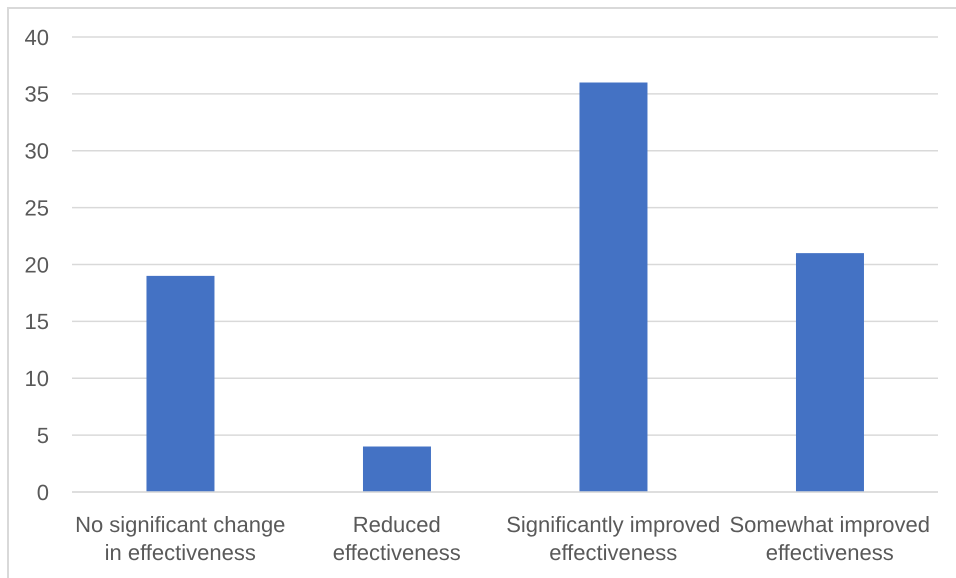 The width and height of the screenshot is (956, 578). Describe the element at coordinates (36, 379) in the screenshot. I see `y-tick-label: 10` at that location.